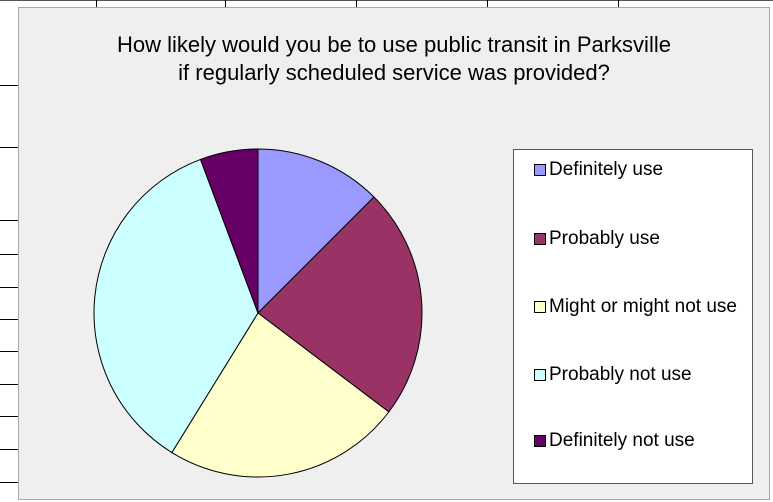  I want to click on legend-item-probably-not-use: Probably not use, so click(639, 374).